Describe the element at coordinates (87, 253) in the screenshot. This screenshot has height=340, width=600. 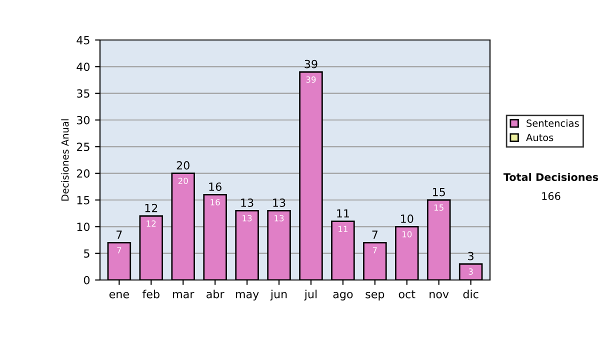
I see `y-tick-label: 5` at that location.